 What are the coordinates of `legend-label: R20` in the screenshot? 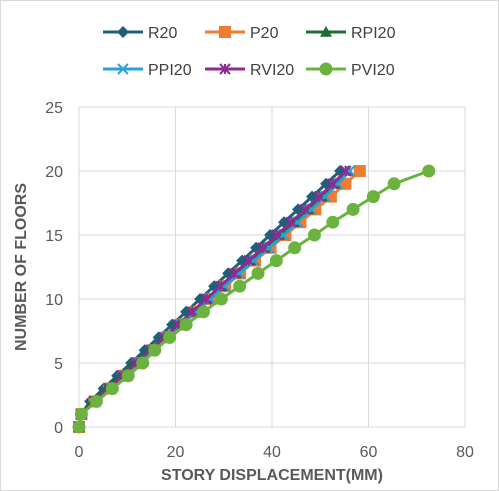 It's located at (162, 33).